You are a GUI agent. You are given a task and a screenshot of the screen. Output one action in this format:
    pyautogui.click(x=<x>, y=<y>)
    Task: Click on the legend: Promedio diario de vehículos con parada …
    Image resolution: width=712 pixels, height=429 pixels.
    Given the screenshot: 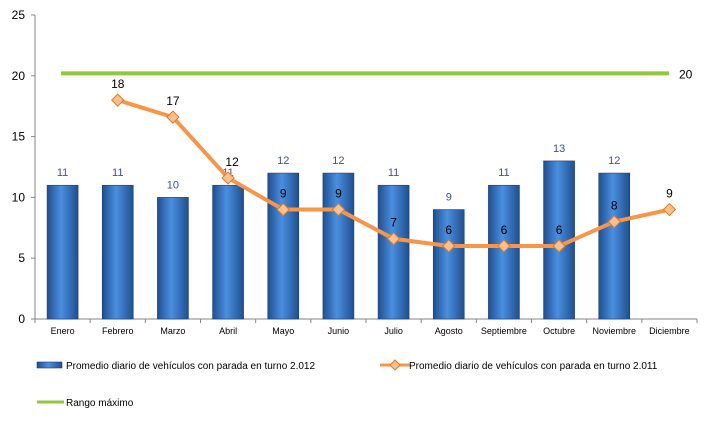 What is the action you would take?
    pyautogui.click(x=347, y=384)
    